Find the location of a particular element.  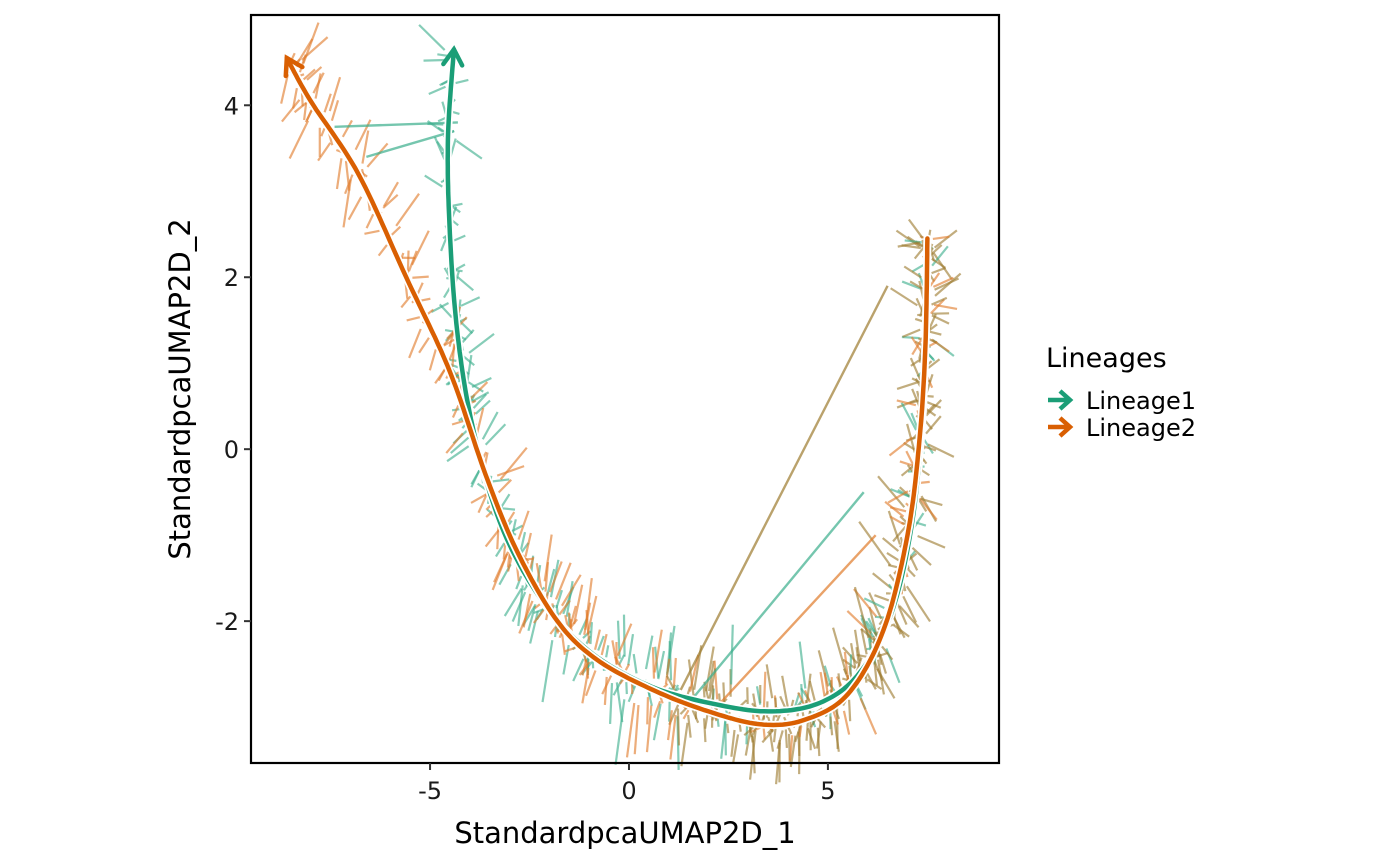

x-tick-label: 5 is located at coordinates (827, 791).